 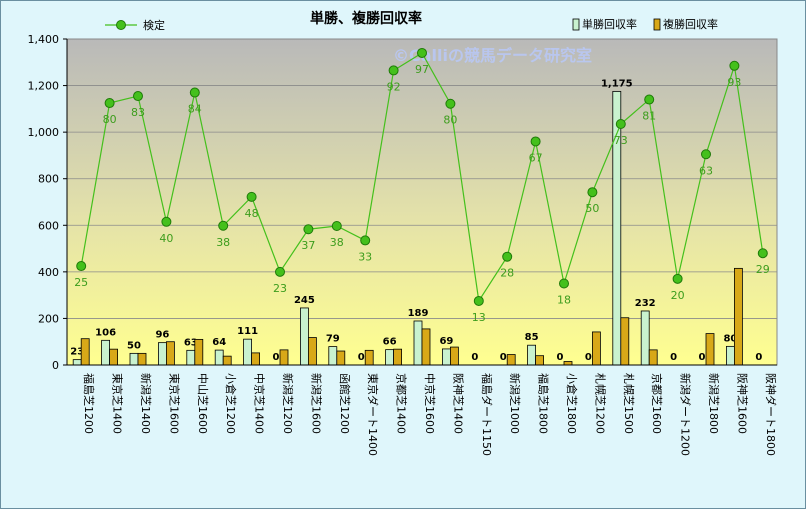 What do you see at coordinates (422, 69) in the screenshot?
I see `kentei-label: 97` at bounding box center [422, 69].